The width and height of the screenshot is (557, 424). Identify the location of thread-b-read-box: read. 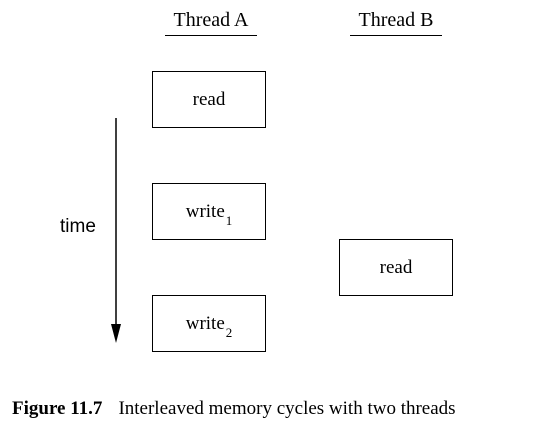
(396, 267).